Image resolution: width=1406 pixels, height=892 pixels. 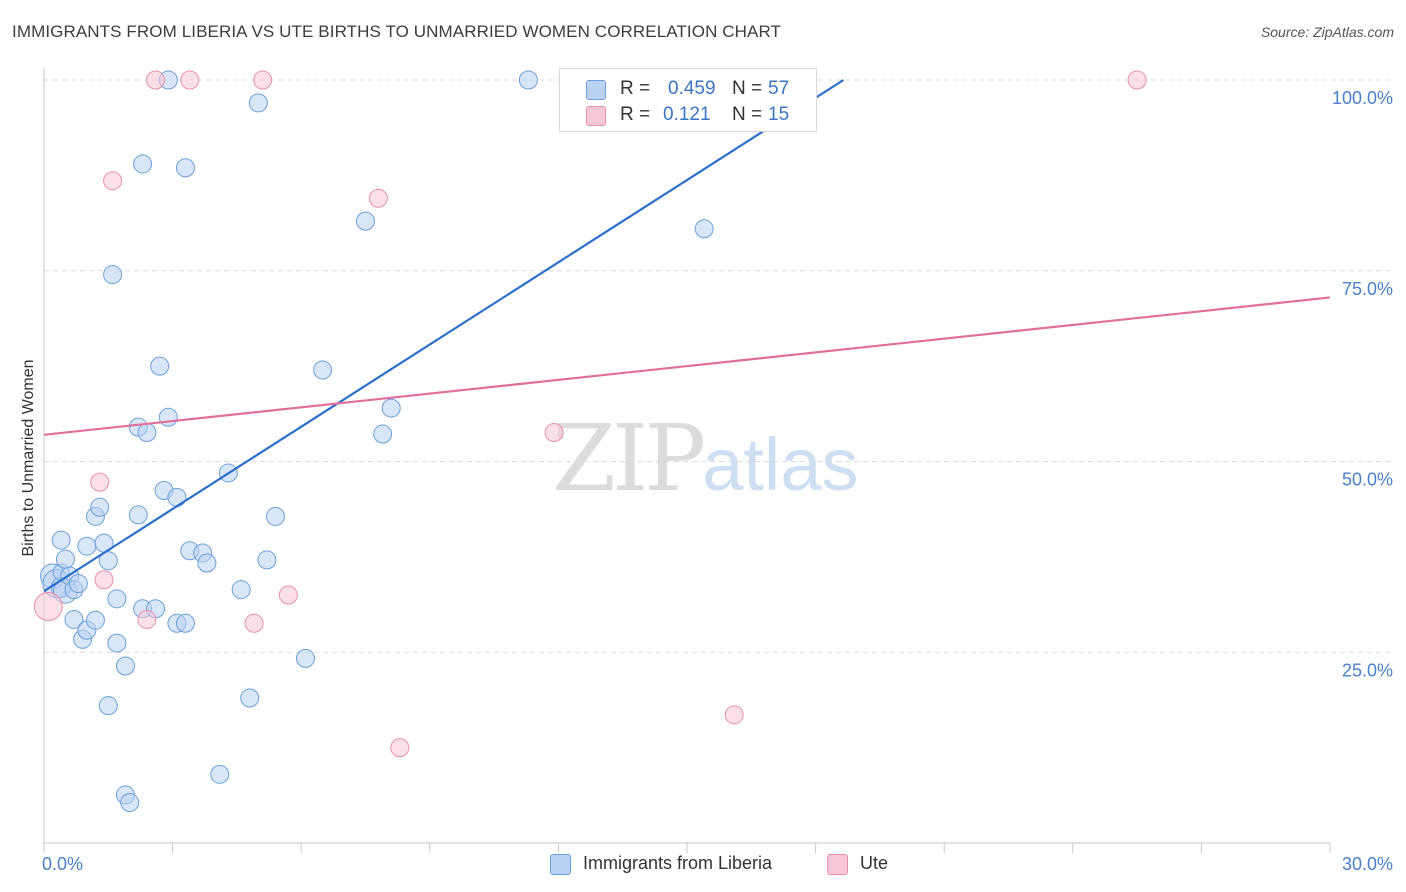 I want to click on y-tick-label: 75.0%, so click(x=1367, y=289).